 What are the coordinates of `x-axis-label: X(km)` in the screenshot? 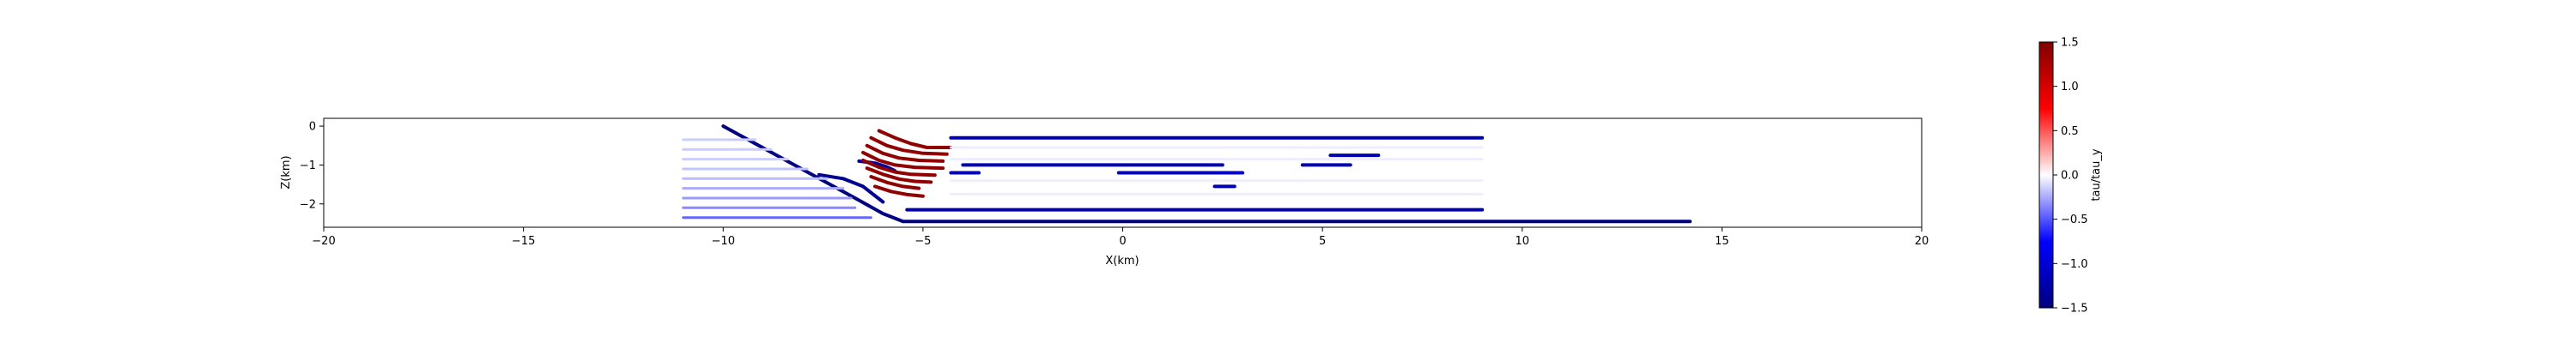 It's located at (1122, 261).